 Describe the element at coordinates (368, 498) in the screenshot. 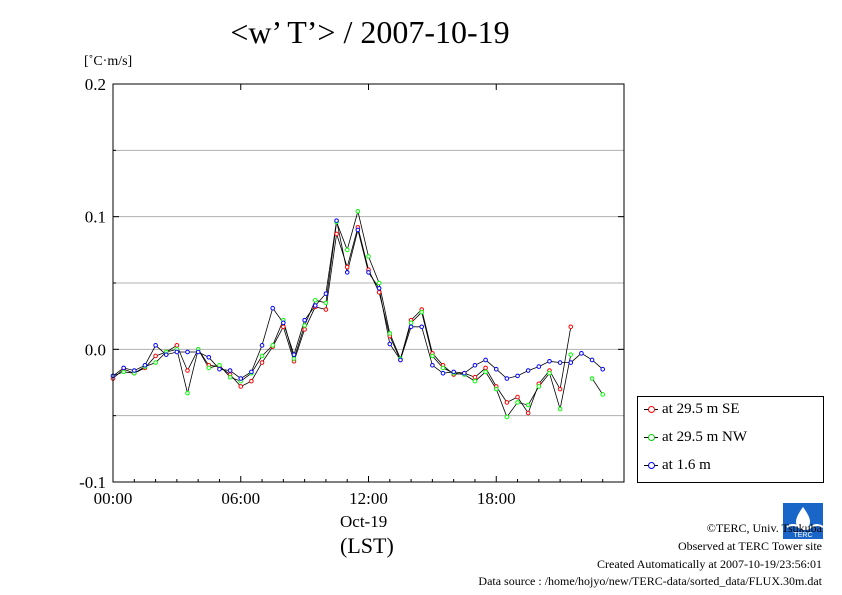

I see `x-tick-label: 12:00` at that location.